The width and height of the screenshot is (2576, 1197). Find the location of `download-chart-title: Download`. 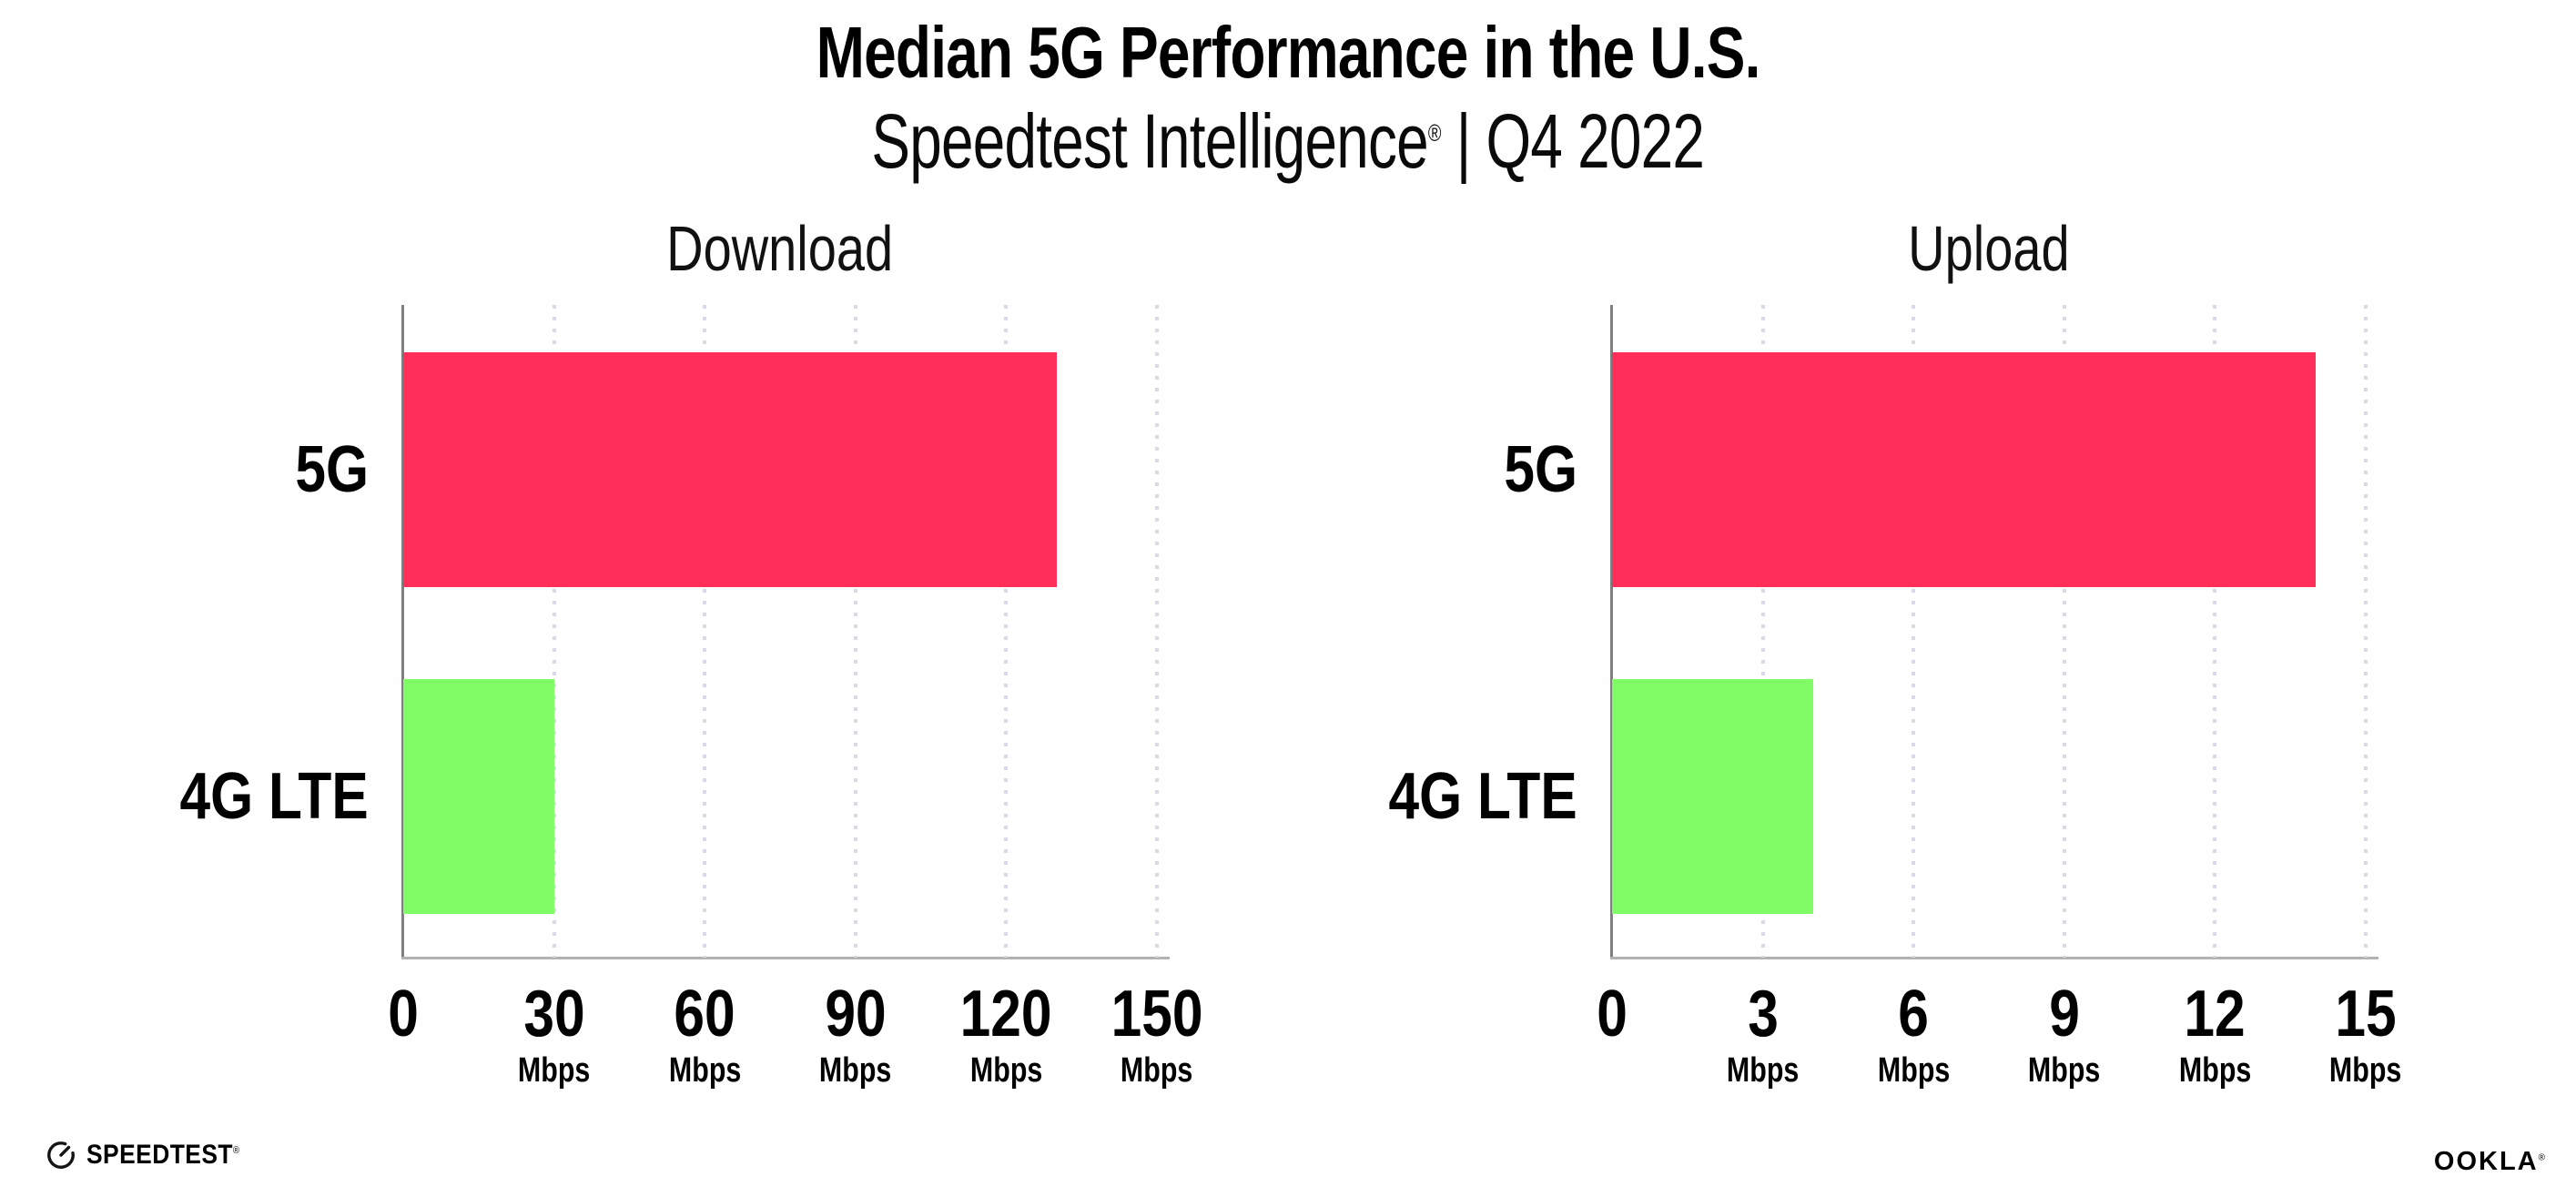

download-chart-title: Download is located at coordinates (780, 249).